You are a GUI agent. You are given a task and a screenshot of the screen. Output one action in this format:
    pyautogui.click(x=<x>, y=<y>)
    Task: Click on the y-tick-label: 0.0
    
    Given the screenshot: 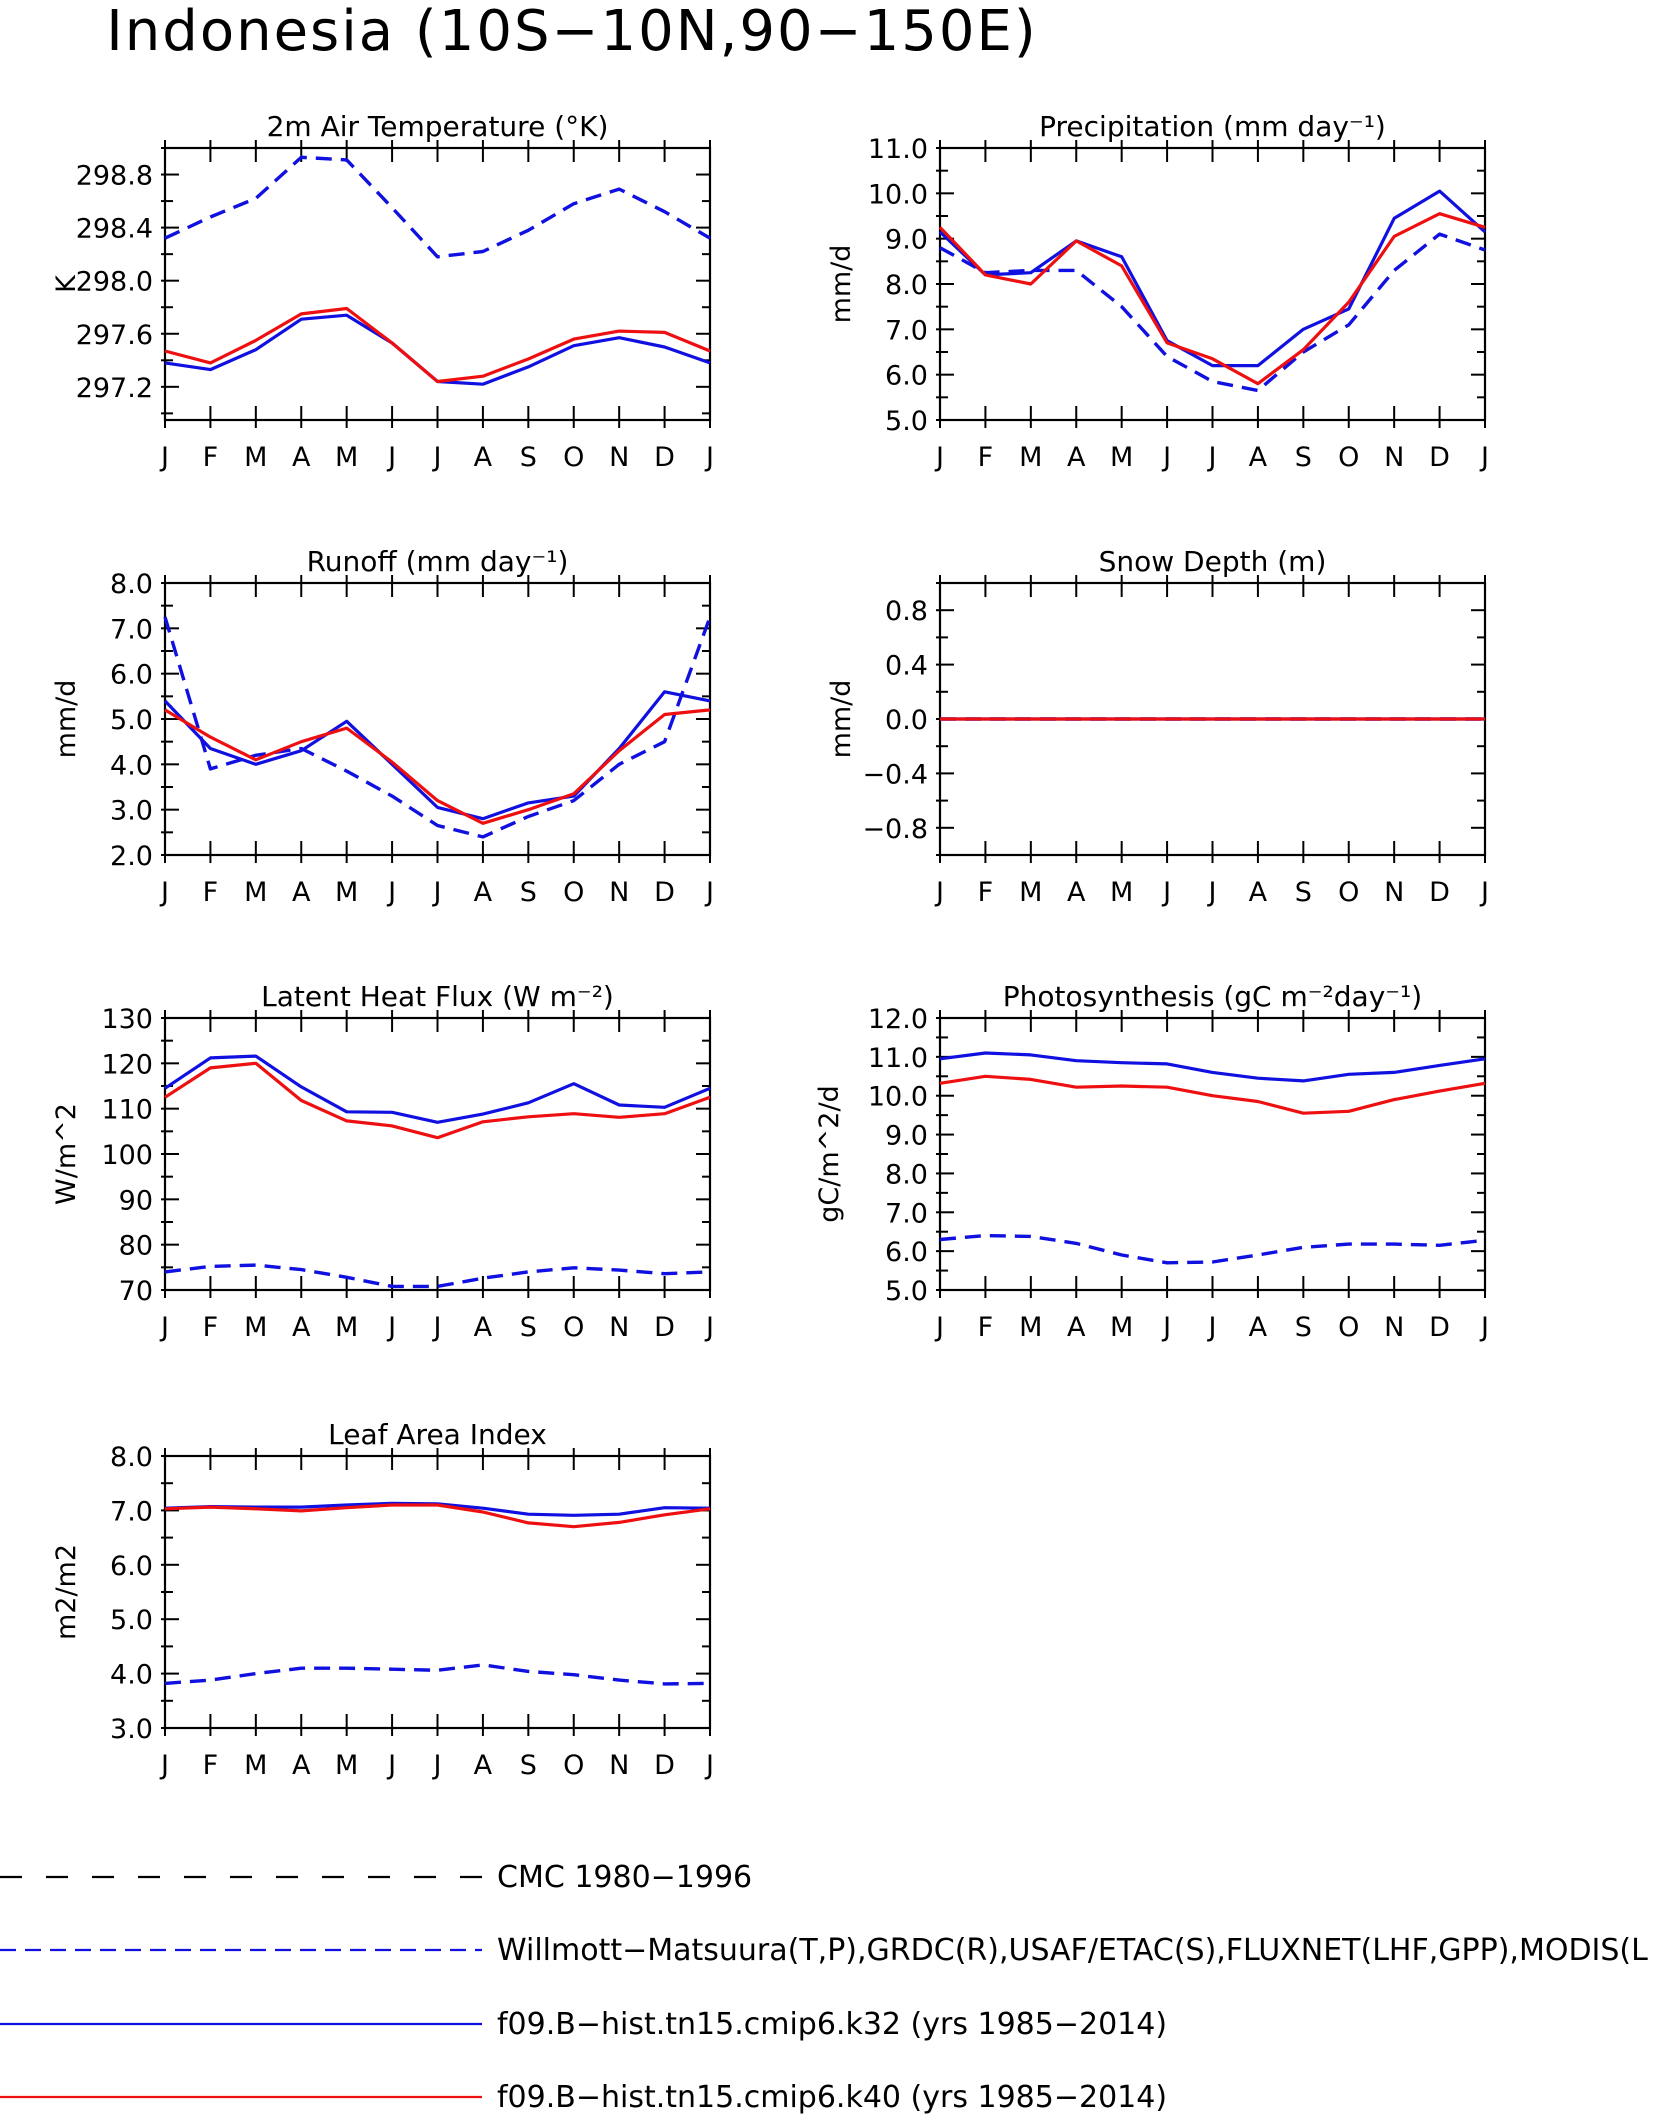 What is the action you would take?
    pyautogui.click(x=906, y=720)
    